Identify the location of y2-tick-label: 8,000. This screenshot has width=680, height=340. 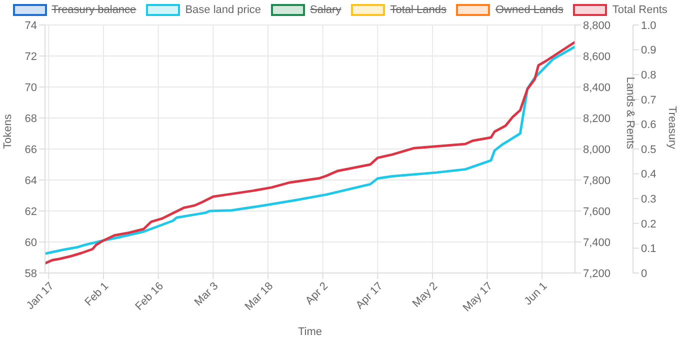
(597, 150).